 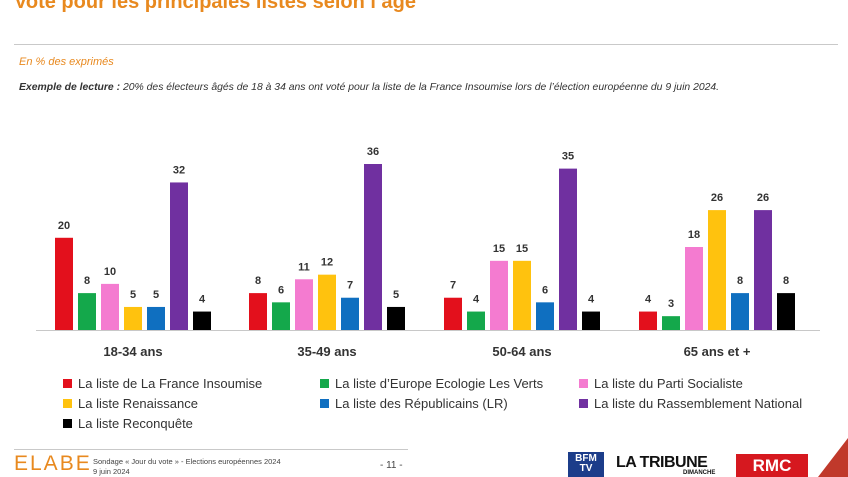 I want to click on bfmtv-logo: BFM TV, so click(x=586, y=464).